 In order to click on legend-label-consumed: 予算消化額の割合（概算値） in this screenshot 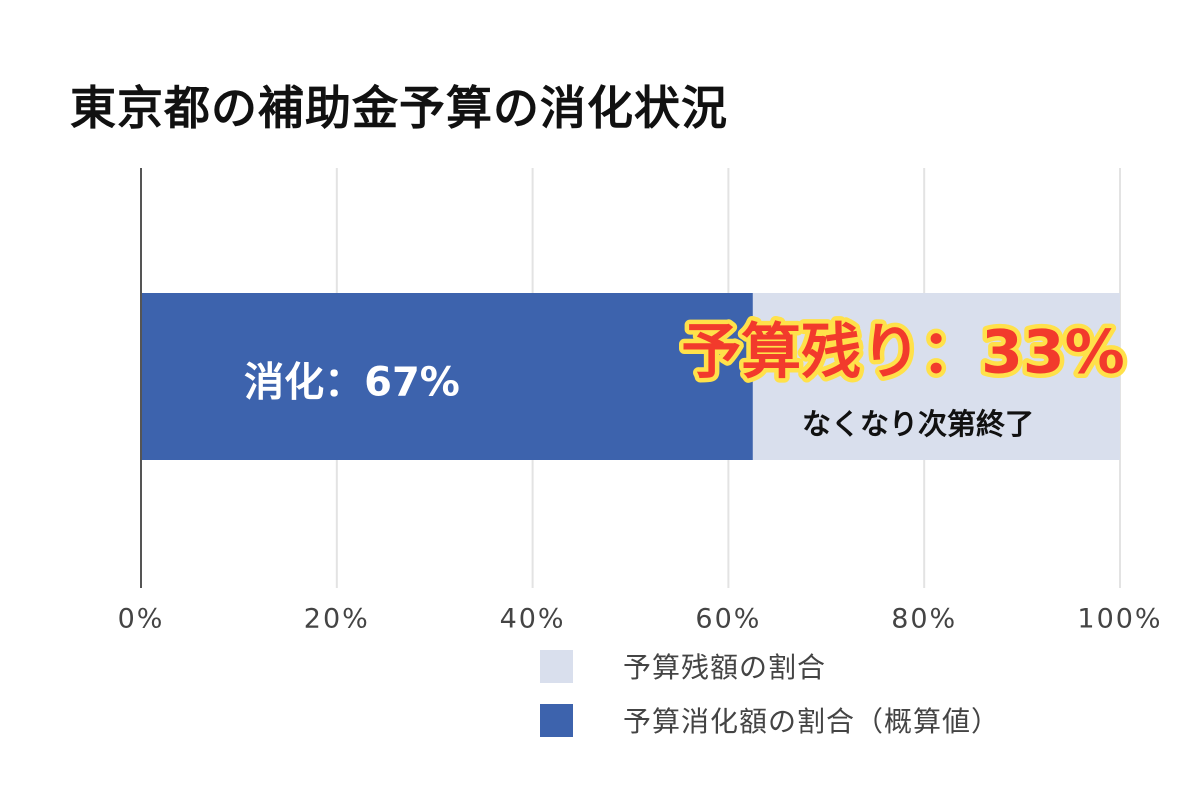, I will do `click(812, 721)`.